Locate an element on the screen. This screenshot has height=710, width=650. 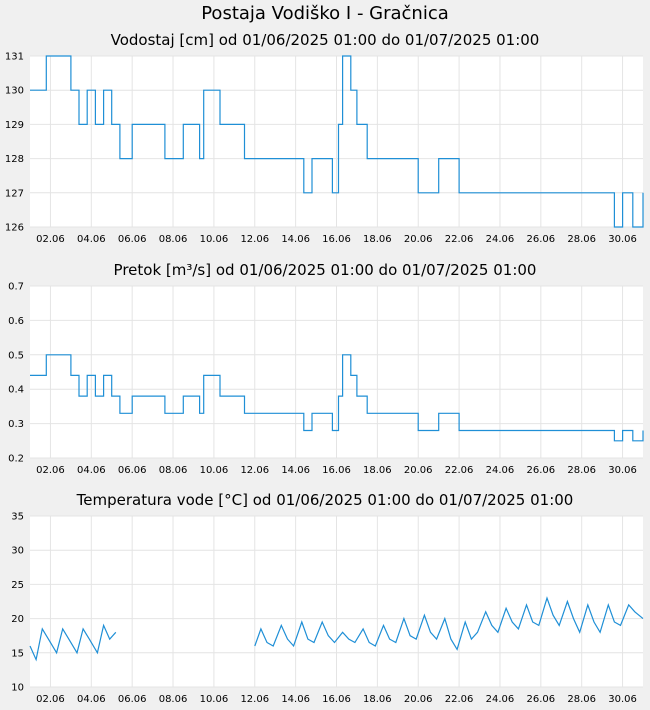
y-tick-label: 10 is located at coordinates (17, 688).